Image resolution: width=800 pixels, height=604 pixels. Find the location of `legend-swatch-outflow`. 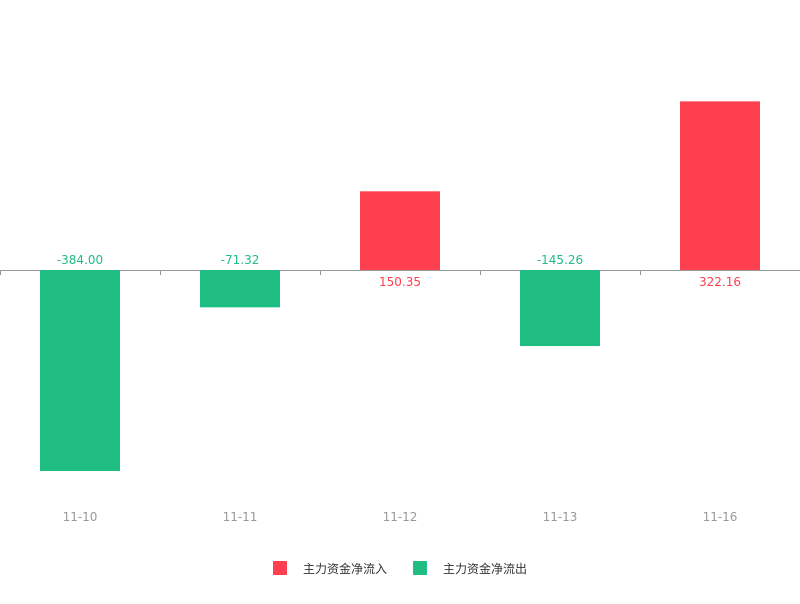

legend-swatch-outflow is located at coordinates (420, 568).